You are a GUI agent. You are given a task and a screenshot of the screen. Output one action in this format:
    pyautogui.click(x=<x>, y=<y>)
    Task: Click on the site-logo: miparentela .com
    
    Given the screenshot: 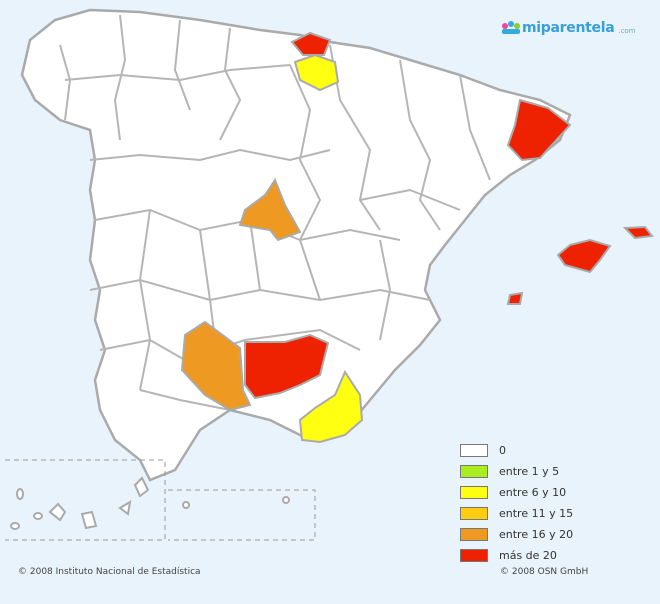 What is the action you would take?
    pyautogui.click(x=579, y=28)
    